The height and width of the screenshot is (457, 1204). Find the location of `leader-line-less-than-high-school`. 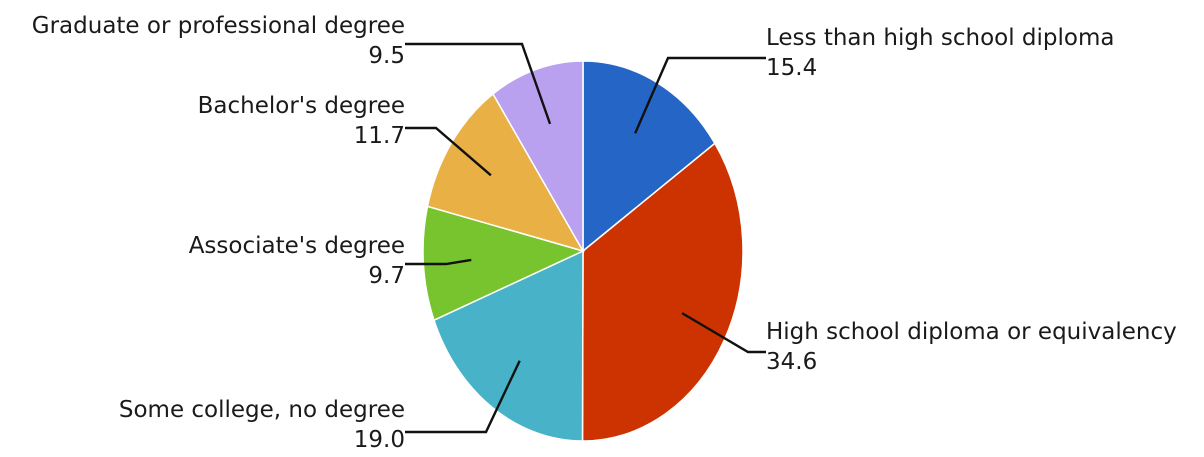

leader-line-less-than-high-school is located at coordinates (700, 95).